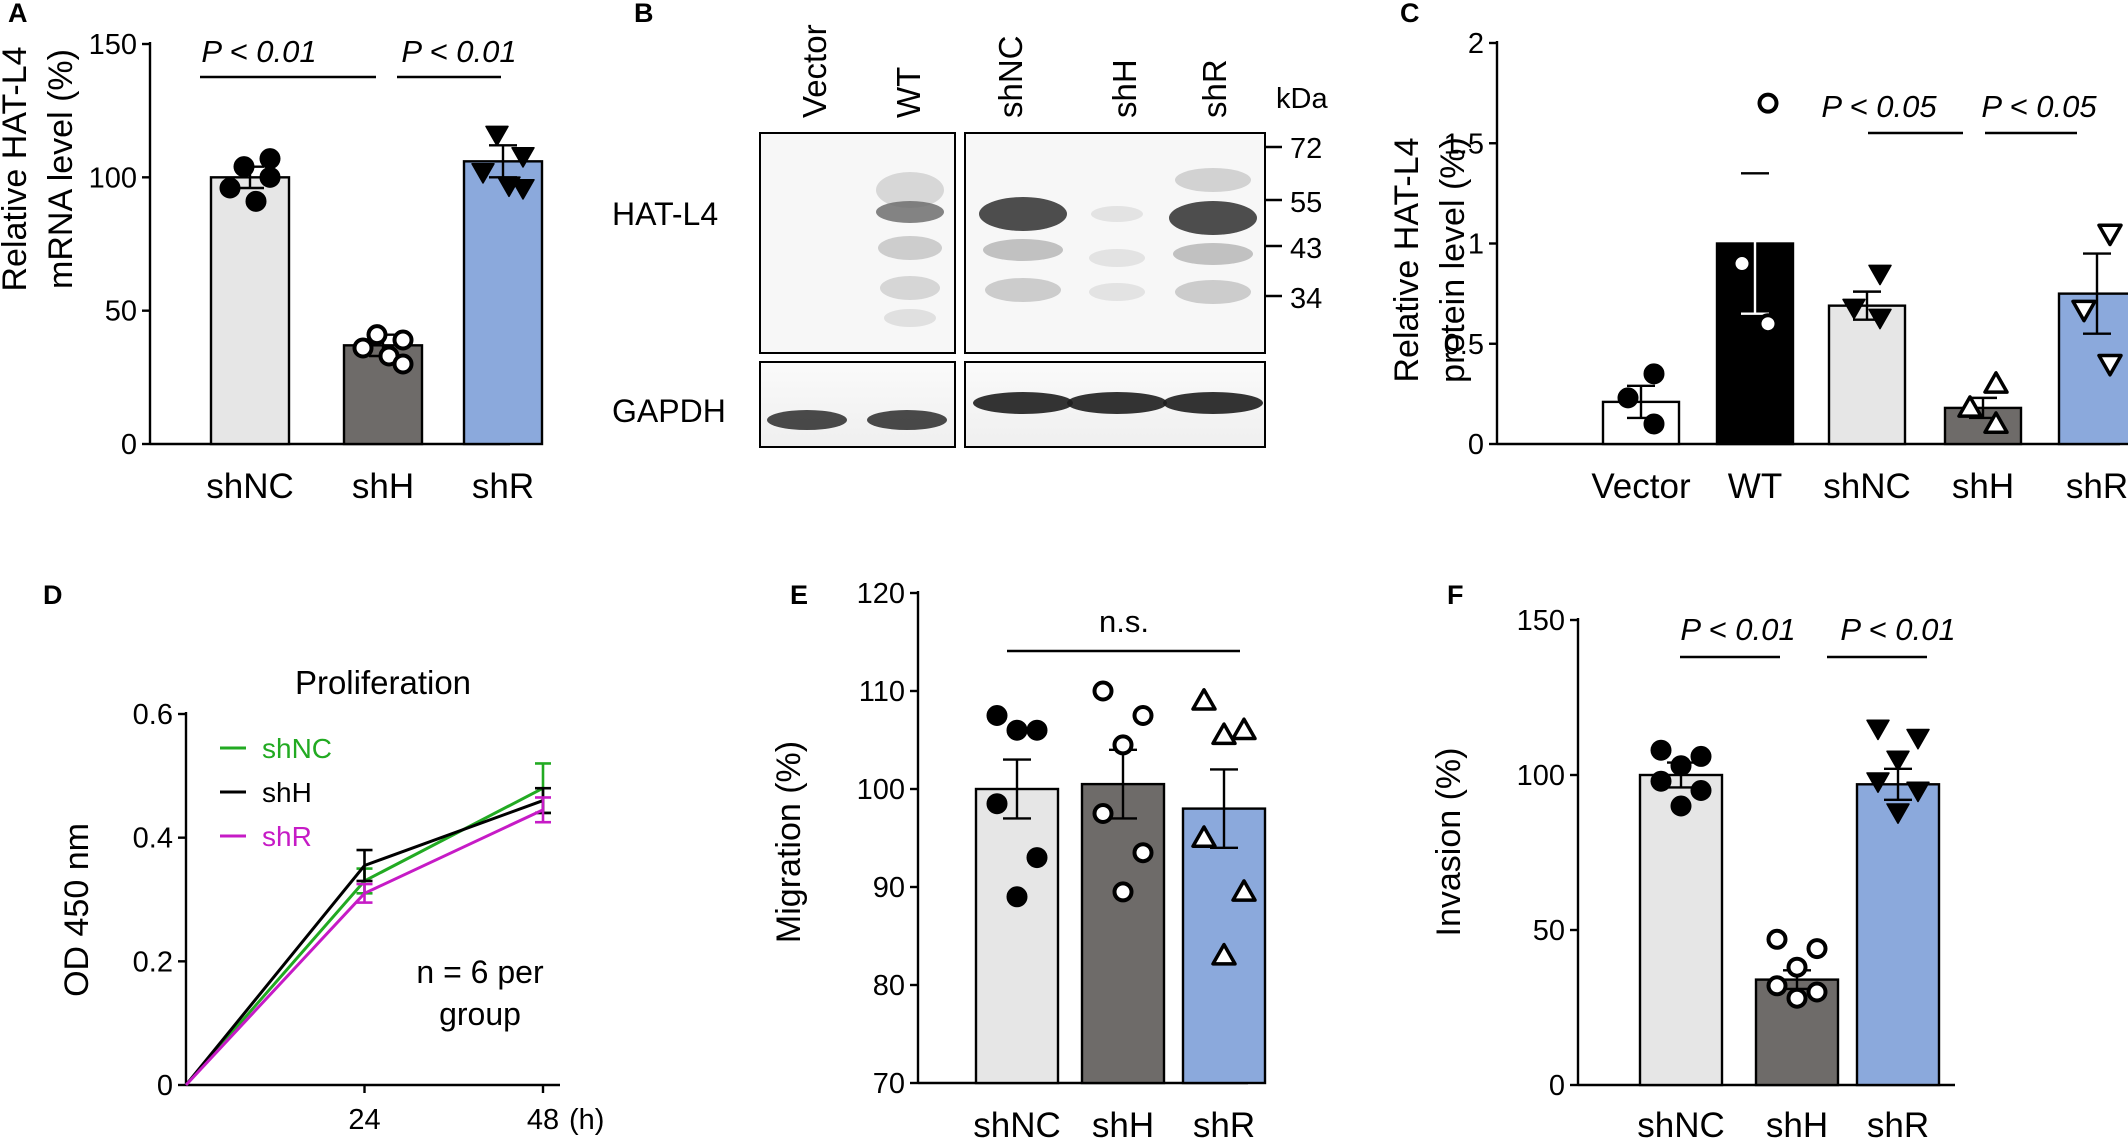 This screenshot has height=1144, width=2128. Describe the element at coordinates (1879, 106) in the screenshot. I see `panel-c-sig-1: P < 0.05` at that location.